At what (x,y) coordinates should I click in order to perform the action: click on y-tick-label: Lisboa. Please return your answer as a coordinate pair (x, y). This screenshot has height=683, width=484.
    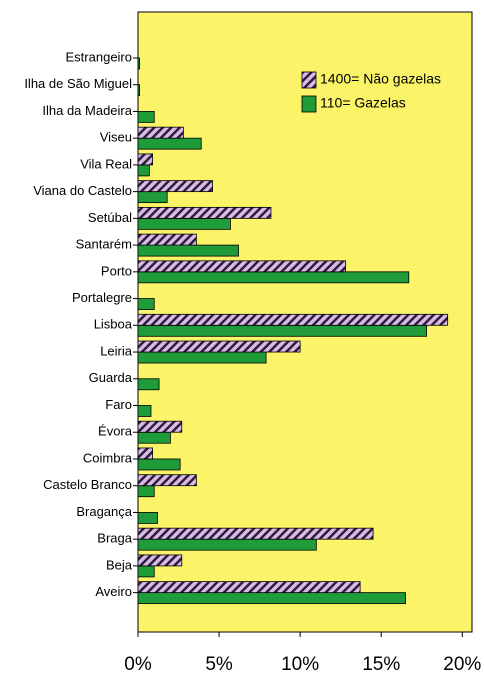
    Looking at the image, I should click on (113, 324).